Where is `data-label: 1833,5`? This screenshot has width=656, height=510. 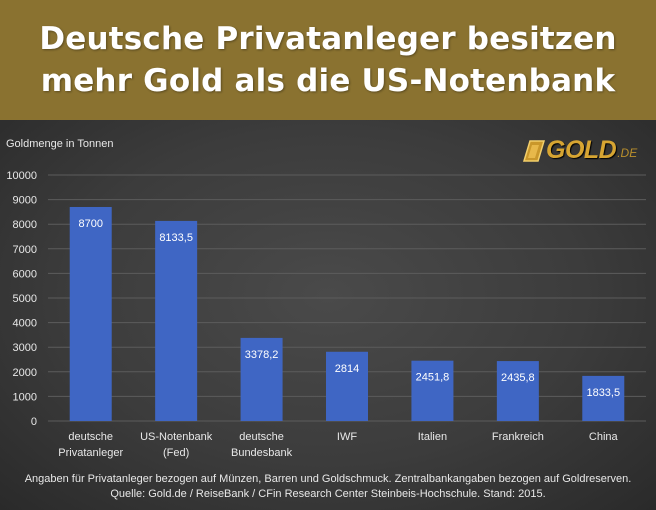
data-label: 1833,5 is located at coordinates (603, 393).